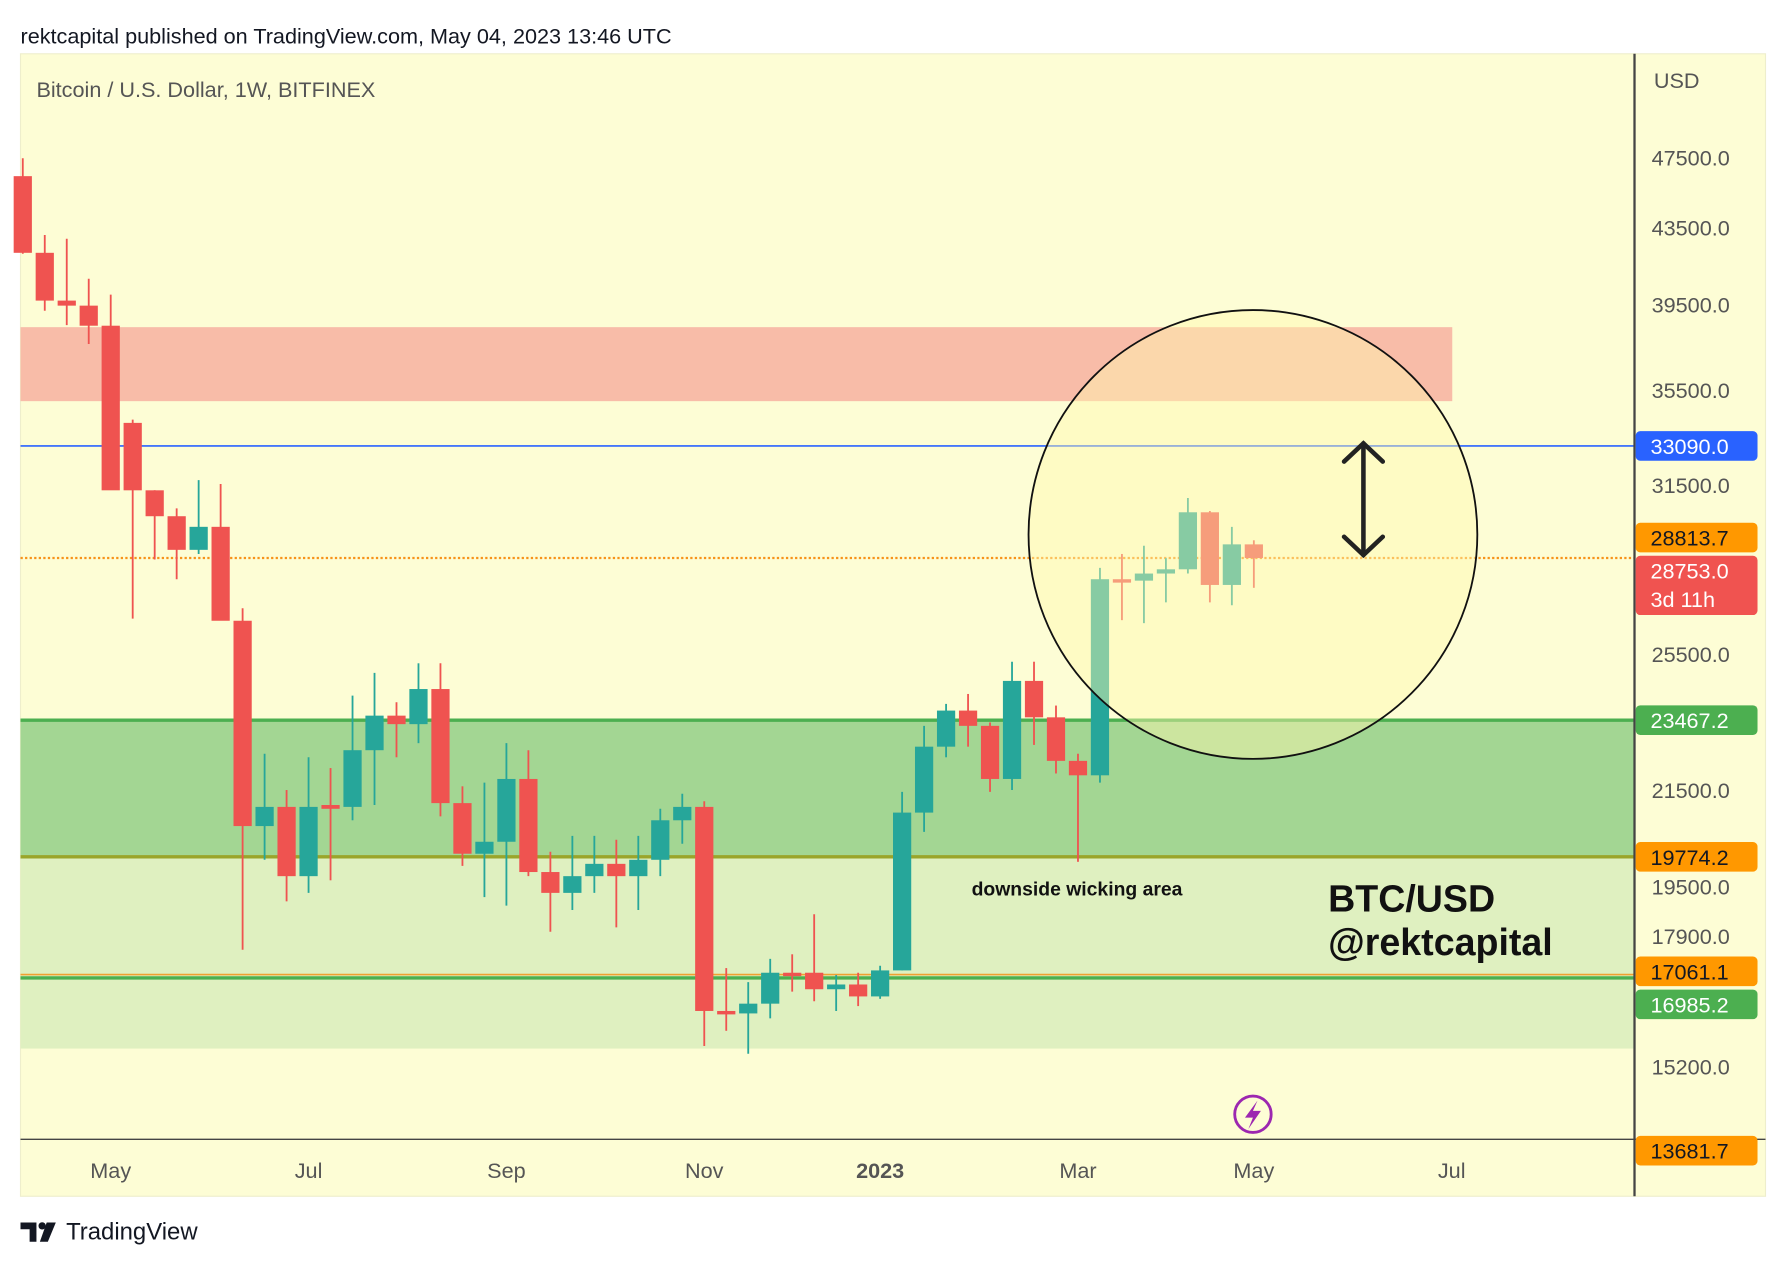 The height and width of the screenshot is (1266, 1786). What do you see at coordinates (827, 788) in the screenshot?
I see `zone-support` at bounding box center [827, 788].